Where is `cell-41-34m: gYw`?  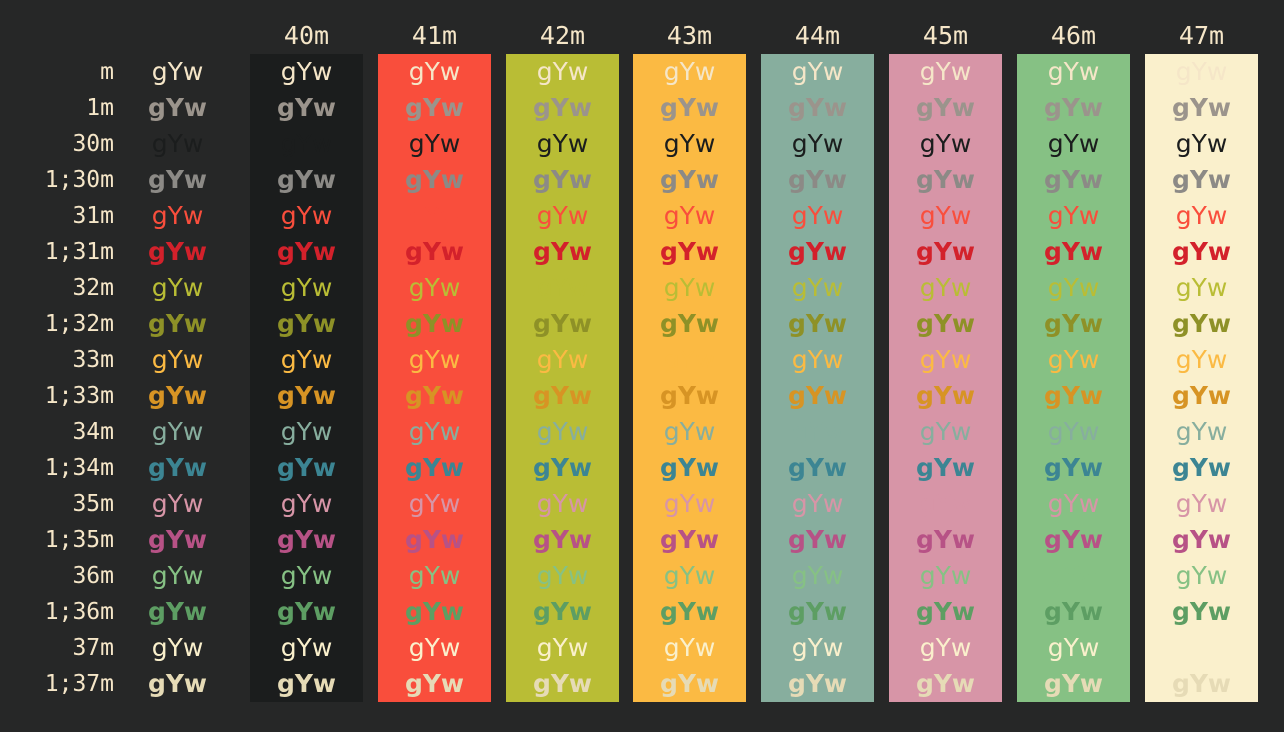 cell-41-34m: gYw is located at coordinates (434, 431).